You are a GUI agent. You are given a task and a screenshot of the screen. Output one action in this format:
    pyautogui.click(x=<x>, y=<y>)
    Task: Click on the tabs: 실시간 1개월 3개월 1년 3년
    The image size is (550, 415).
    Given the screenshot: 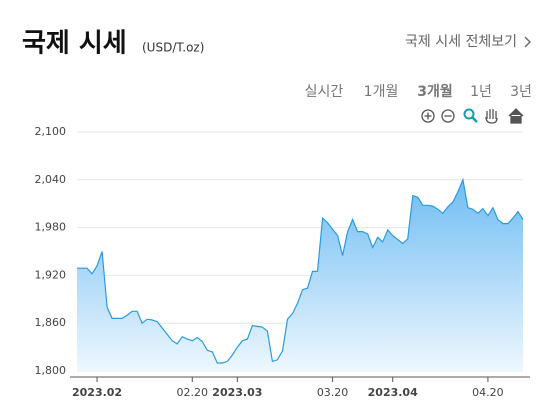 What is the action you would take?
    pyautogui.click(x=418, y=91)
    